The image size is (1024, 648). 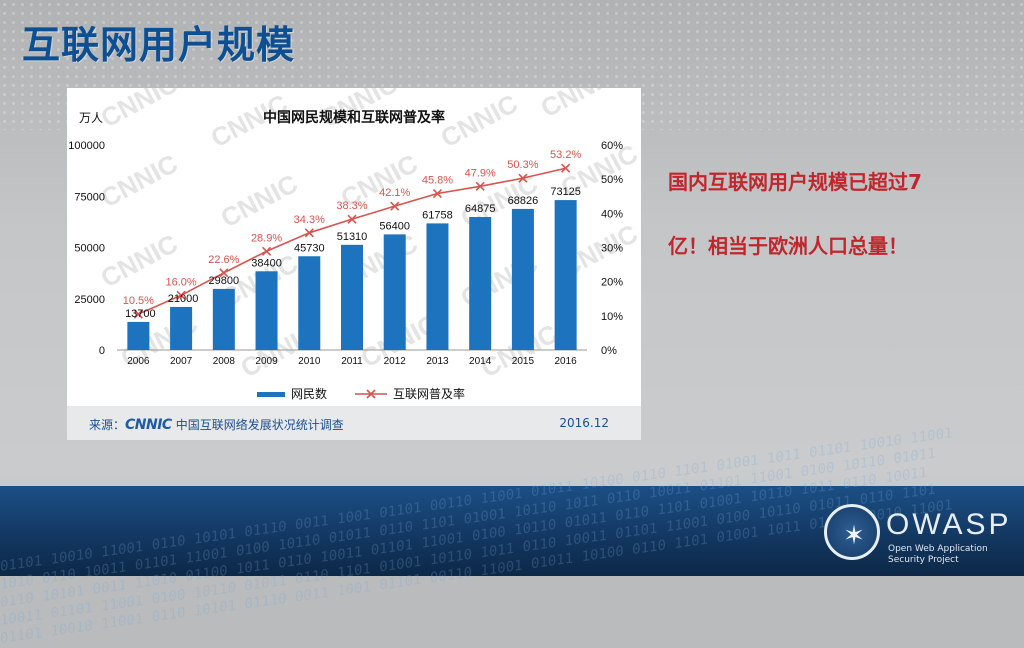 I want to click on bar-data-label: 73125, so click(x=565, y=192).